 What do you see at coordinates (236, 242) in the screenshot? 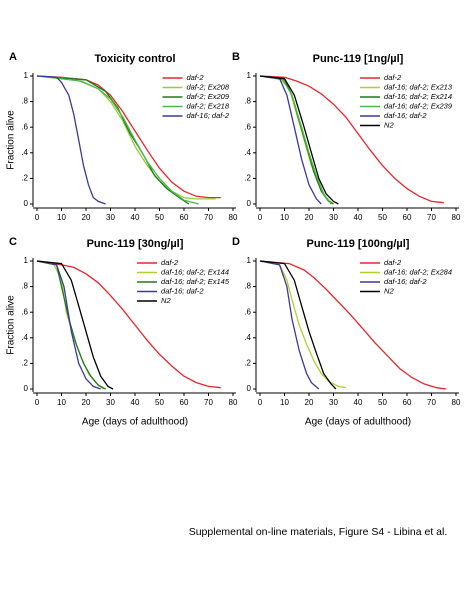
I see `panel-letter: D` at bounding box center [236, 242].